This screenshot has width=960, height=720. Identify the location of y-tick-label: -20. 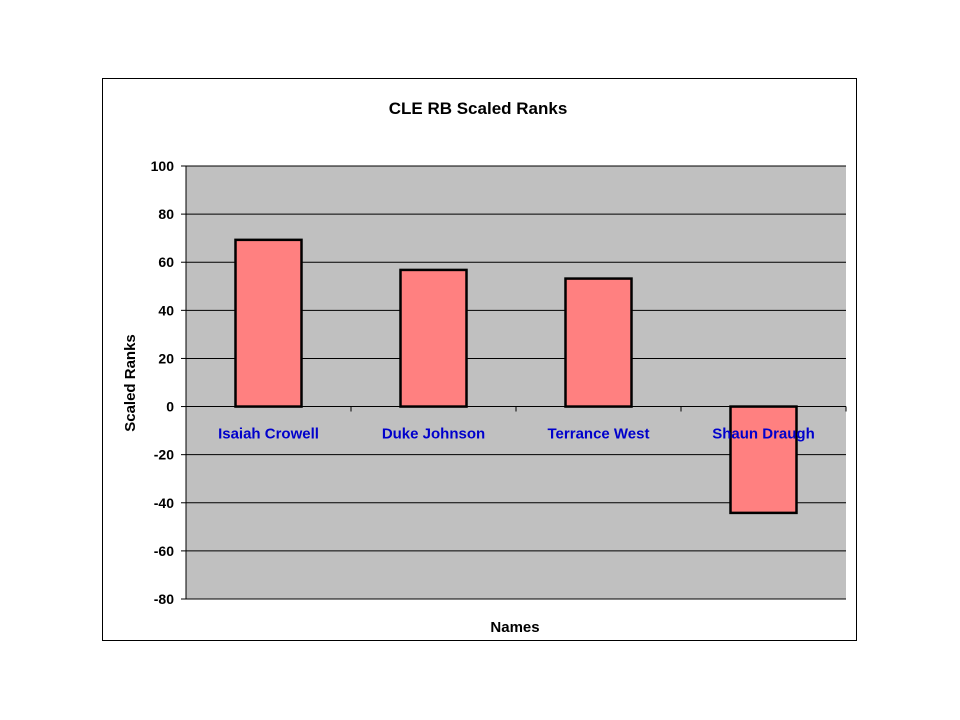
(164, 455).